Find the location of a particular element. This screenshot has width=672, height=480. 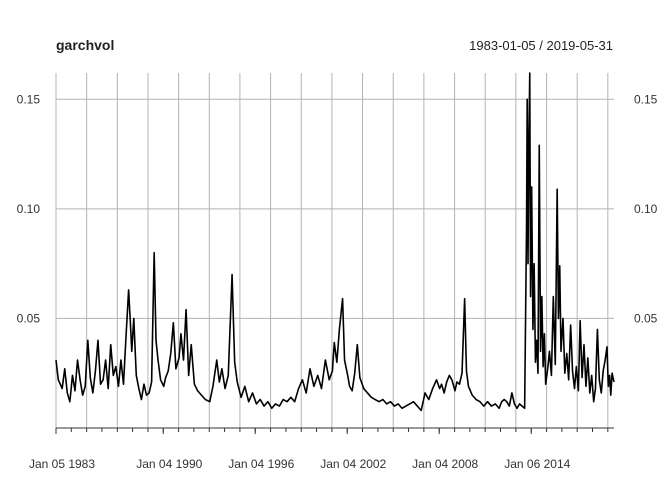

chart-date-range: 1983-01-05 / 2019-05-31 is located at coordinates (541, 45).